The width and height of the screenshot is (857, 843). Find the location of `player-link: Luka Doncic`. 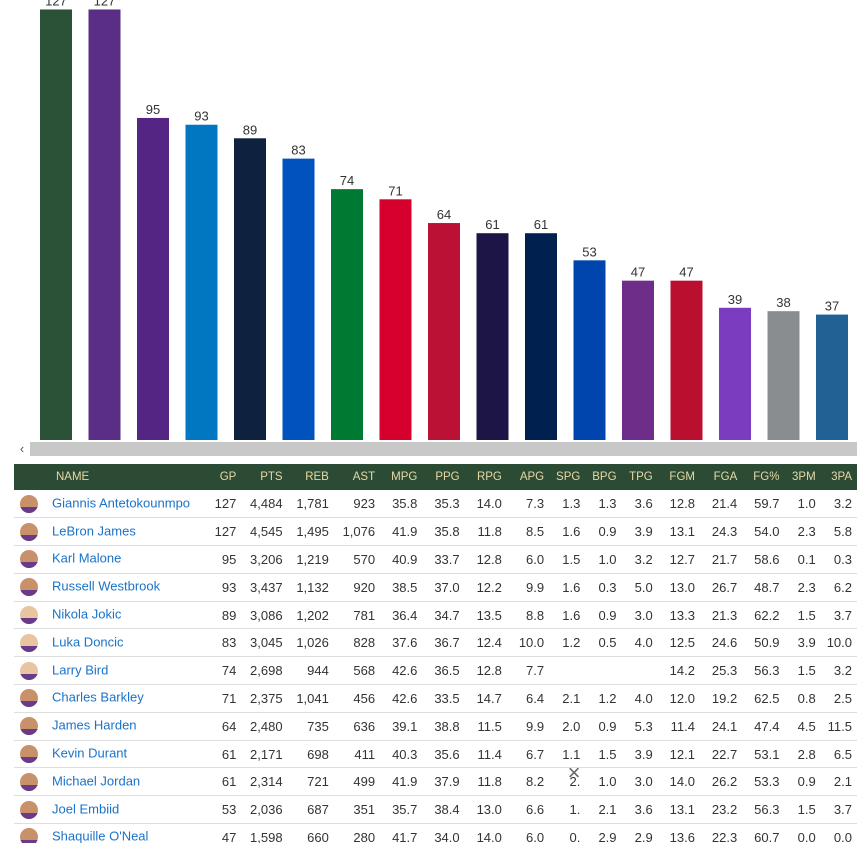

player-link: Luka Doncic is located at coordinates (88, 642).